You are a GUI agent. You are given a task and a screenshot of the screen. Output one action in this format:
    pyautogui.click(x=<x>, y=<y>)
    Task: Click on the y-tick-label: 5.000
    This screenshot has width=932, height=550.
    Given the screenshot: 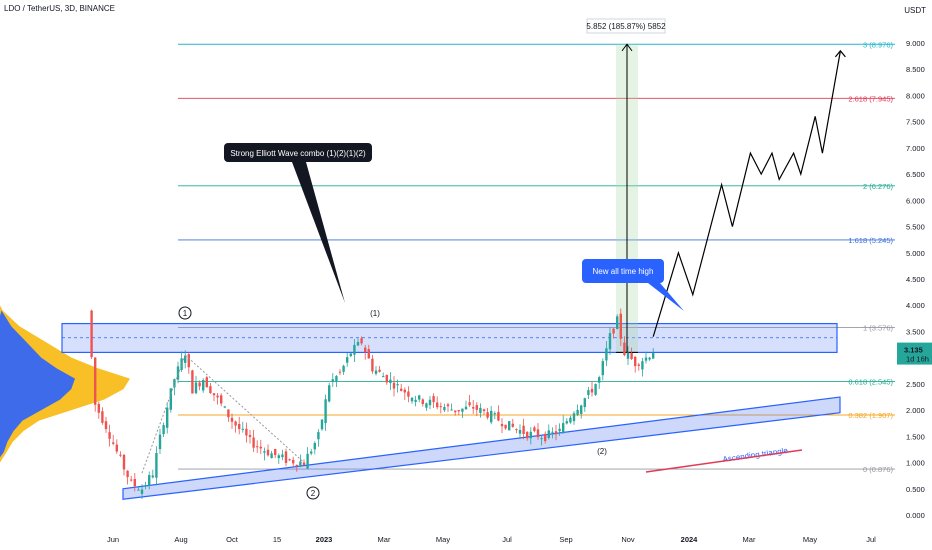 What is the action you would take?
    pyautogui.click(x=915, y=253)
    